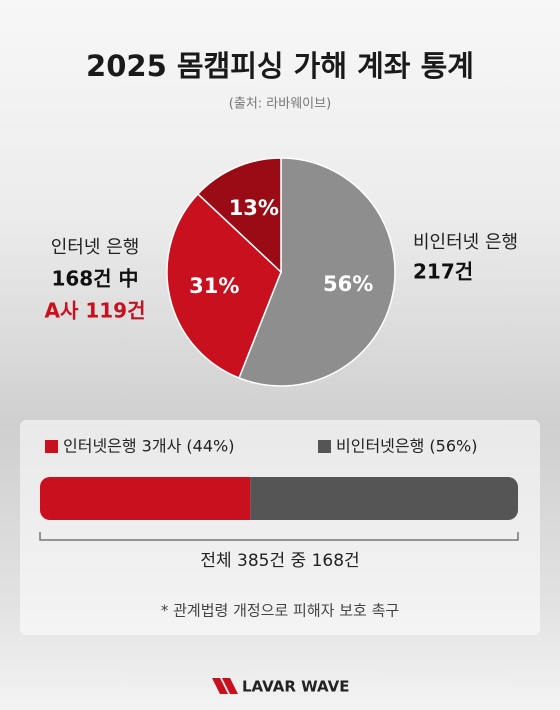  I want to click on bracket, so click(279, 536).